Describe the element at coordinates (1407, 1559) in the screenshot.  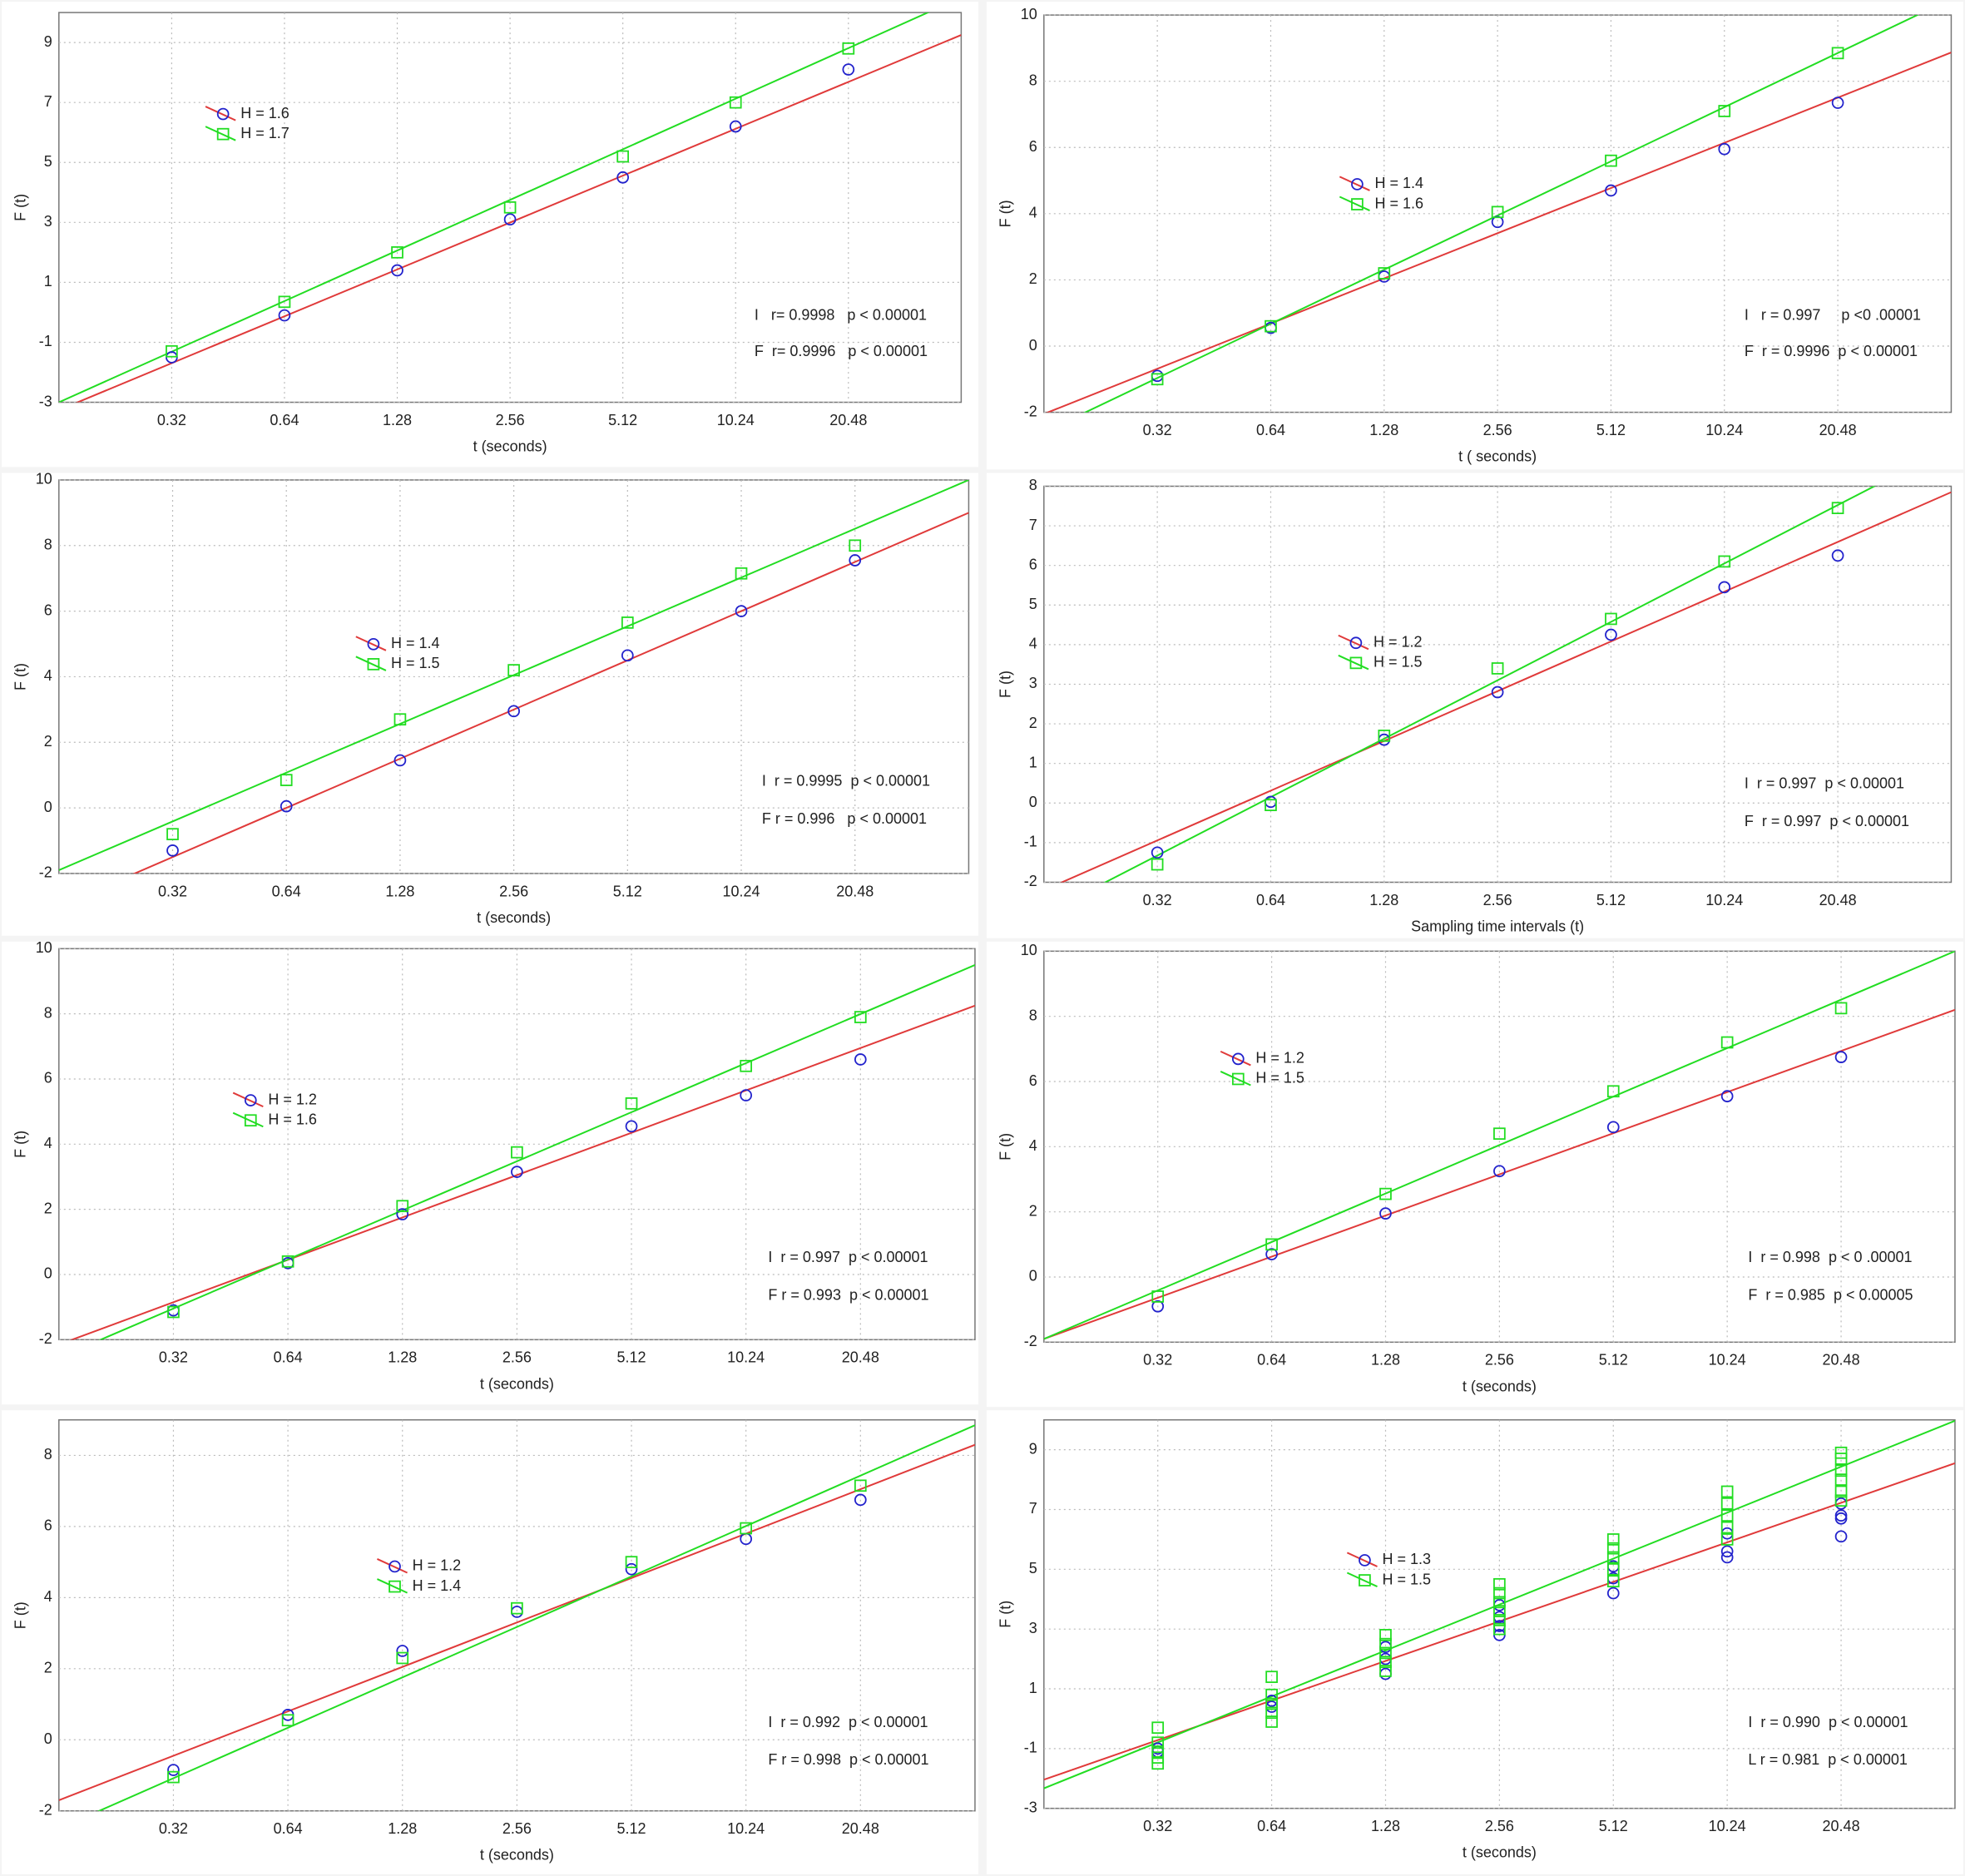
I see `legend-label: H = 1.3` at that location.